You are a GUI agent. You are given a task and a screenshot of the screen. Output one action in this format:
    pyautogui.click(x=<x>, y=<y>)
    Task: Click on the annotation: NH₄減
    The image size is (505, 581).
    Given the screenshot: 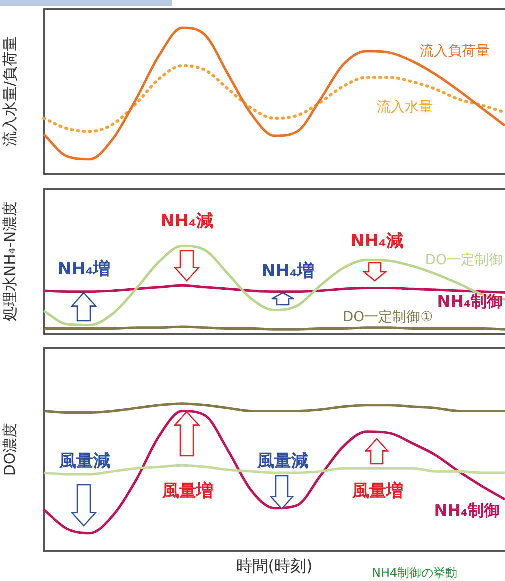 What is the action you would take?
    pyautogui.click(x=377, y=241)
    